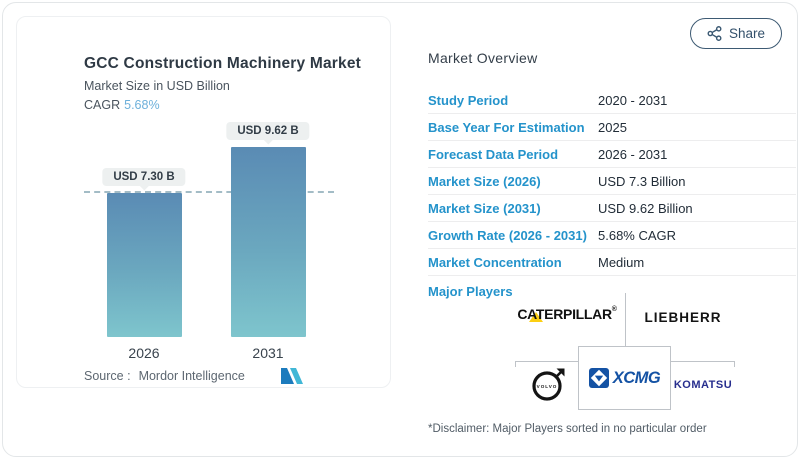 This screenshot has height=459, width=800. What do you see at coordinates (633, 100) in the screenshot?
I see `row-value: 2020 - 2031` at bounding box center [633, 100].